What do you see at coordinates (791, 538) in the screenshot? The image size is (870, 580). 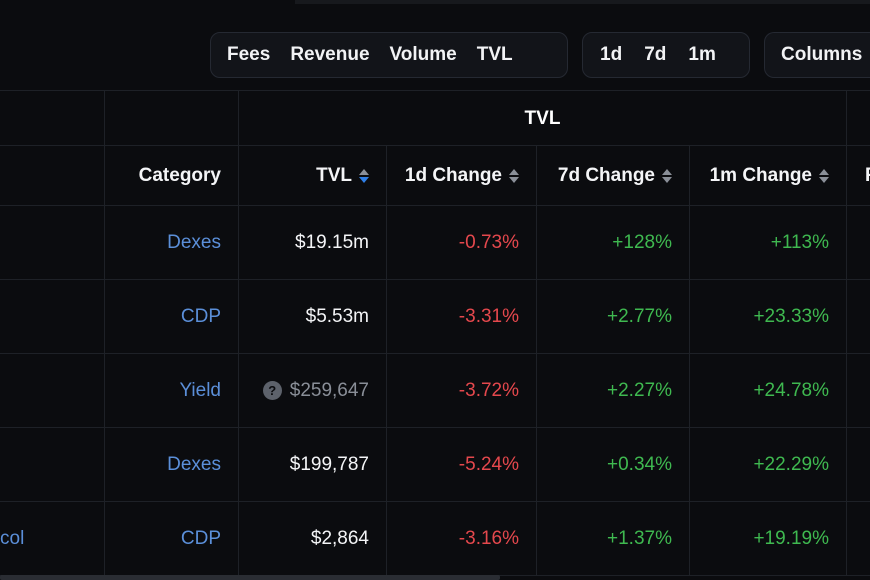 I see `change-1m-value: +19.19%` at bounding box center [791, 538].